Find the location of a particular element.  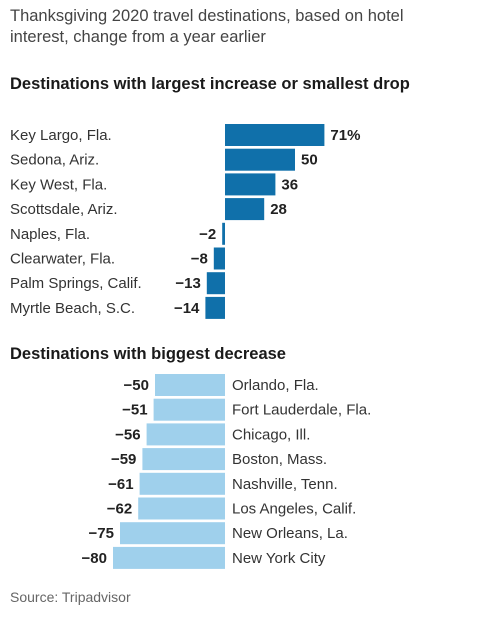

value-label: −75 is located at coordinates (101, 533).